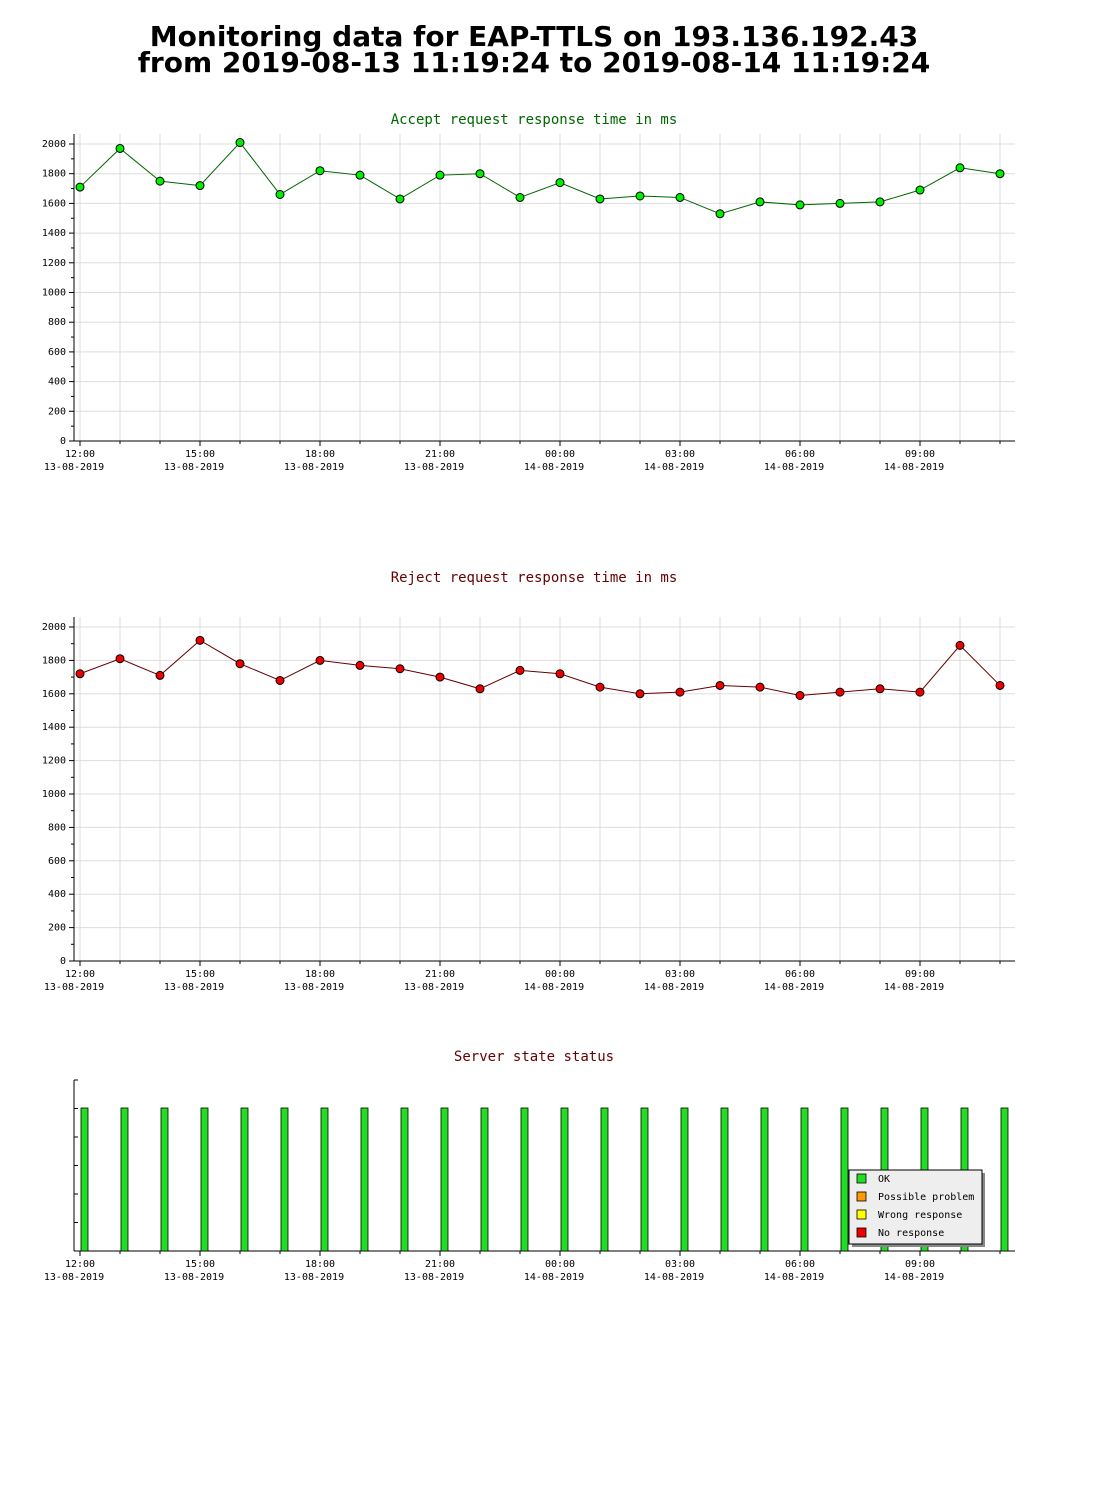  I want to click on status-chart-title: Server state status, so click(534, 1057).